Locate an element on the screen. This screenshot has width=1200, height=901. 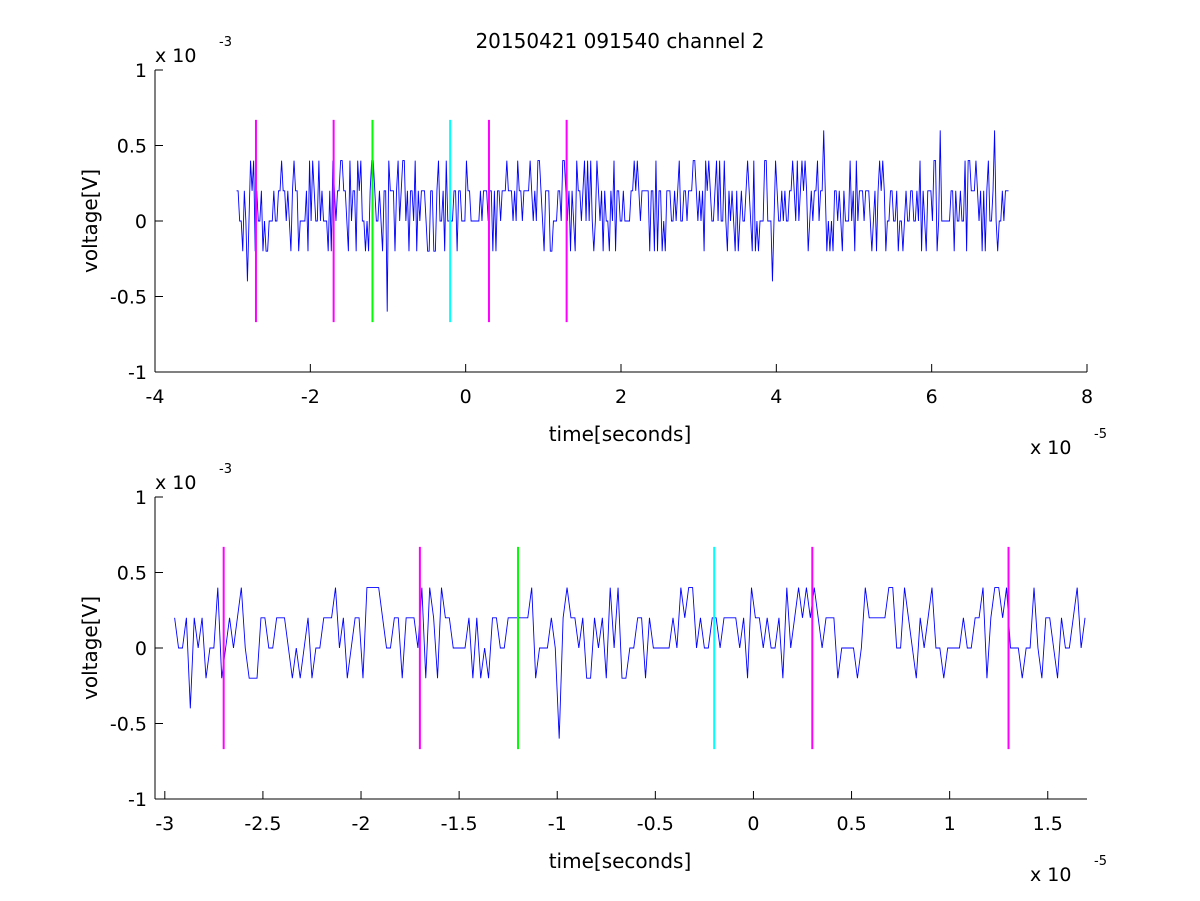
bottom-signal-series is located at coordinates (630, 663).